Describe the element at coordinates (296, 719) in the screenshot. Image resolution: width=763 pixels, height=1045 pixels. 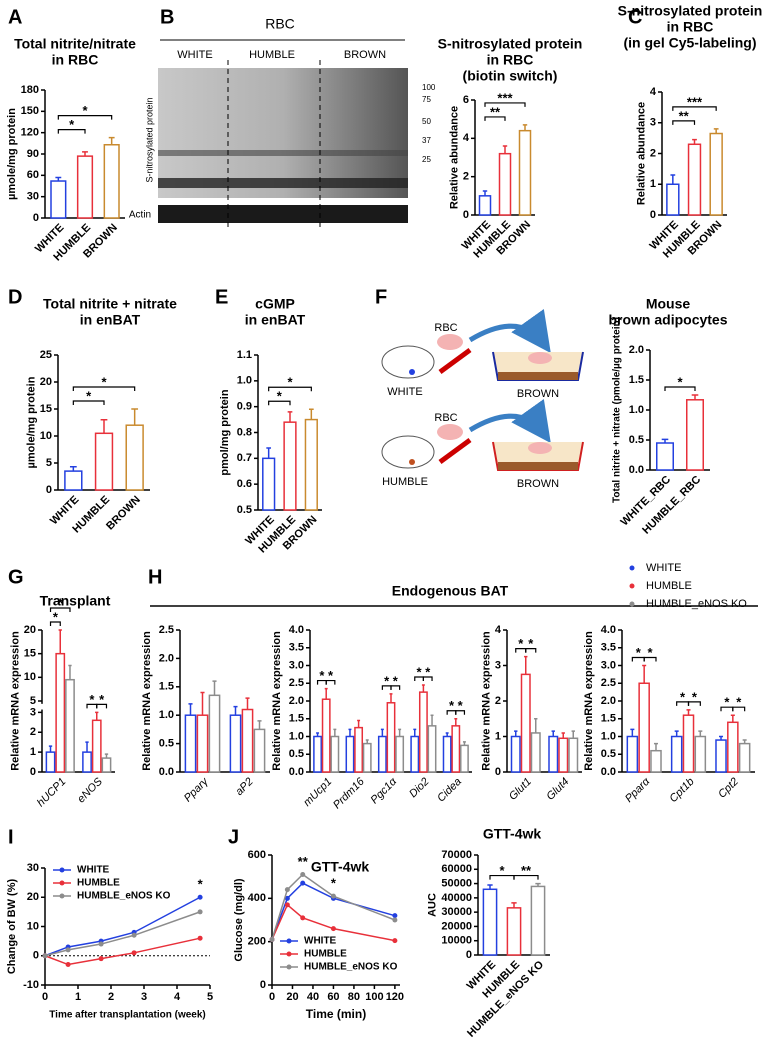
I see `y-tick-label: 1.5` at that location.